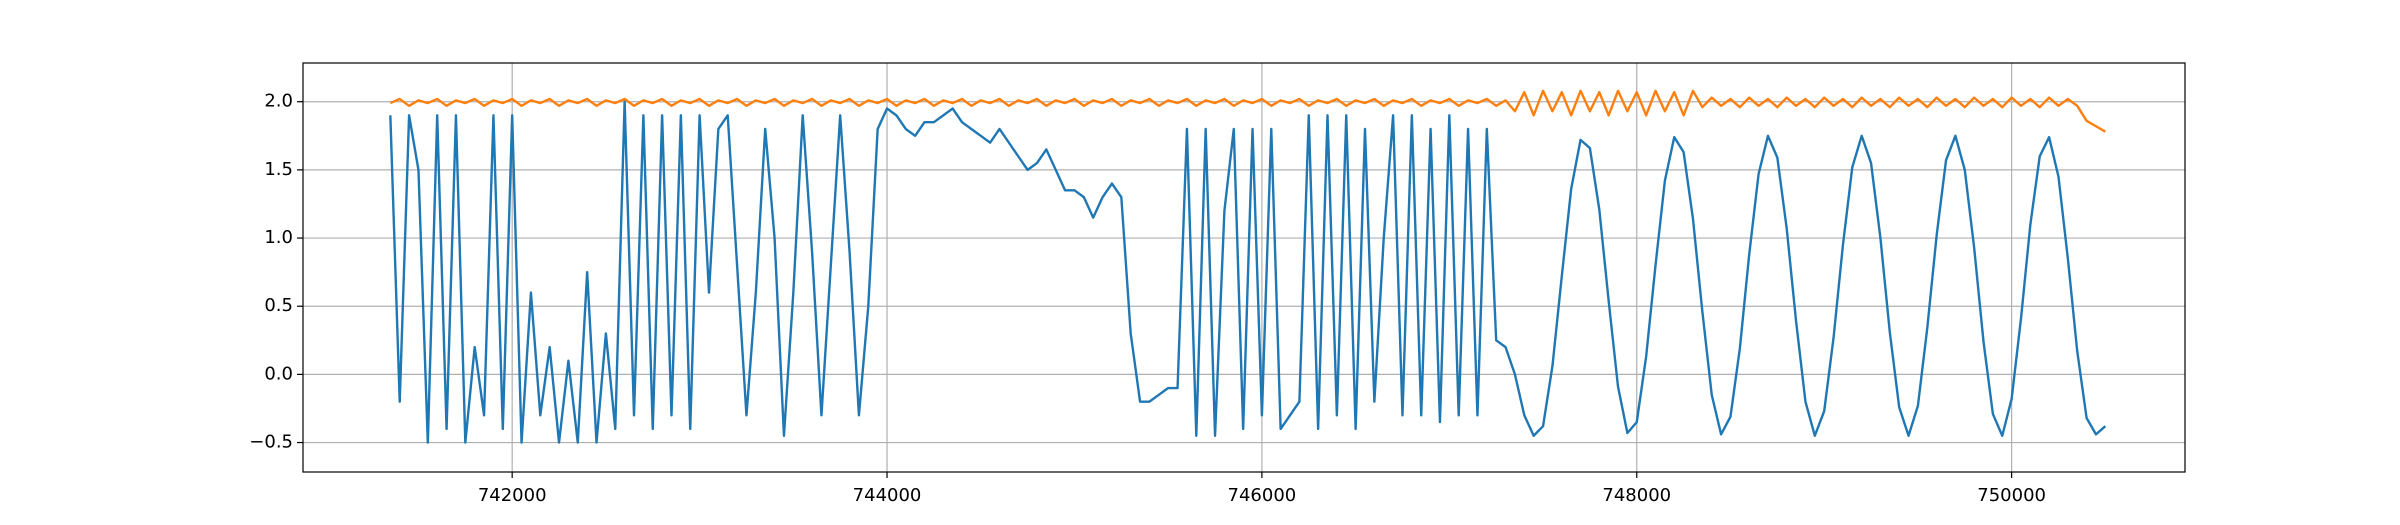 This screenshot has height=525, width=2400. Describe the element at coordinates (512, 495) in the screenshot. I see `x-tick-label: 742000` at that location.